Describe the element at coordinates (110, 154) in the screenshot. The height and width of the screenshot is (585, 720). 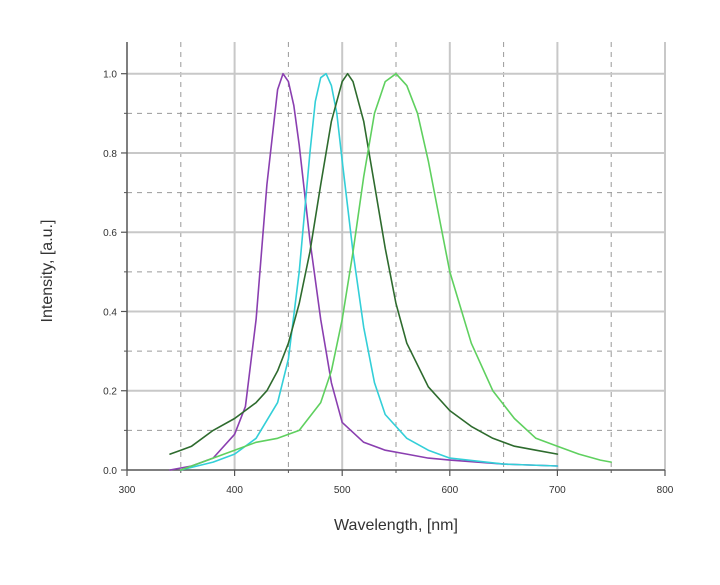
I see `y-tick-label: 0.8` at that location.